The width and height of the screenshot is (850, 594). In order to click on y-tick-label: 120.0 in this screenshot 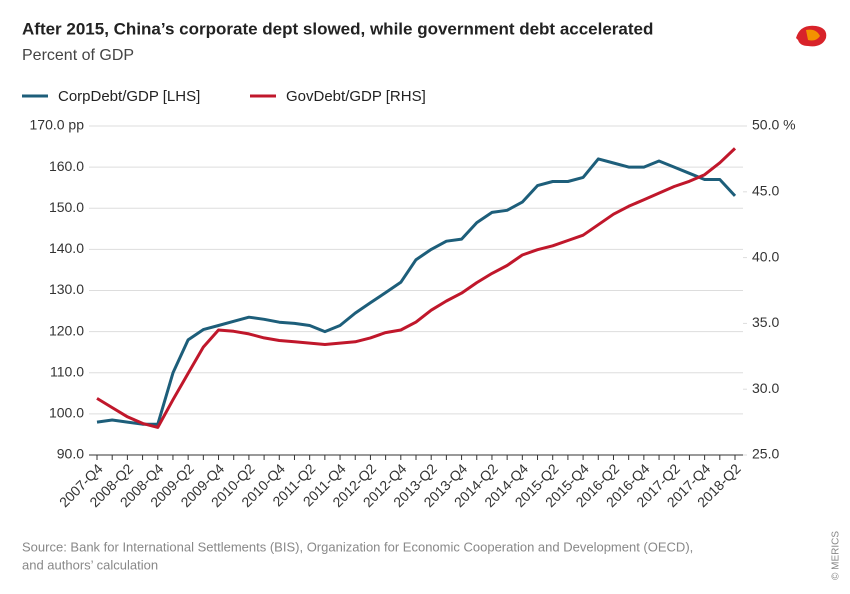, I will do `click(66, 330)`.